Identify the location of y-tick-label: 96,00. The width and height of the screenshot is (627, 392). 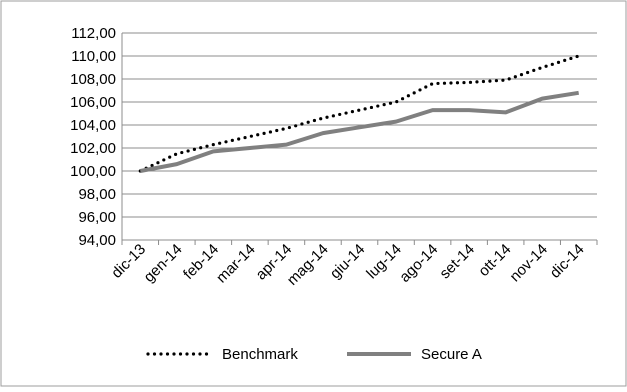
(97, 217).